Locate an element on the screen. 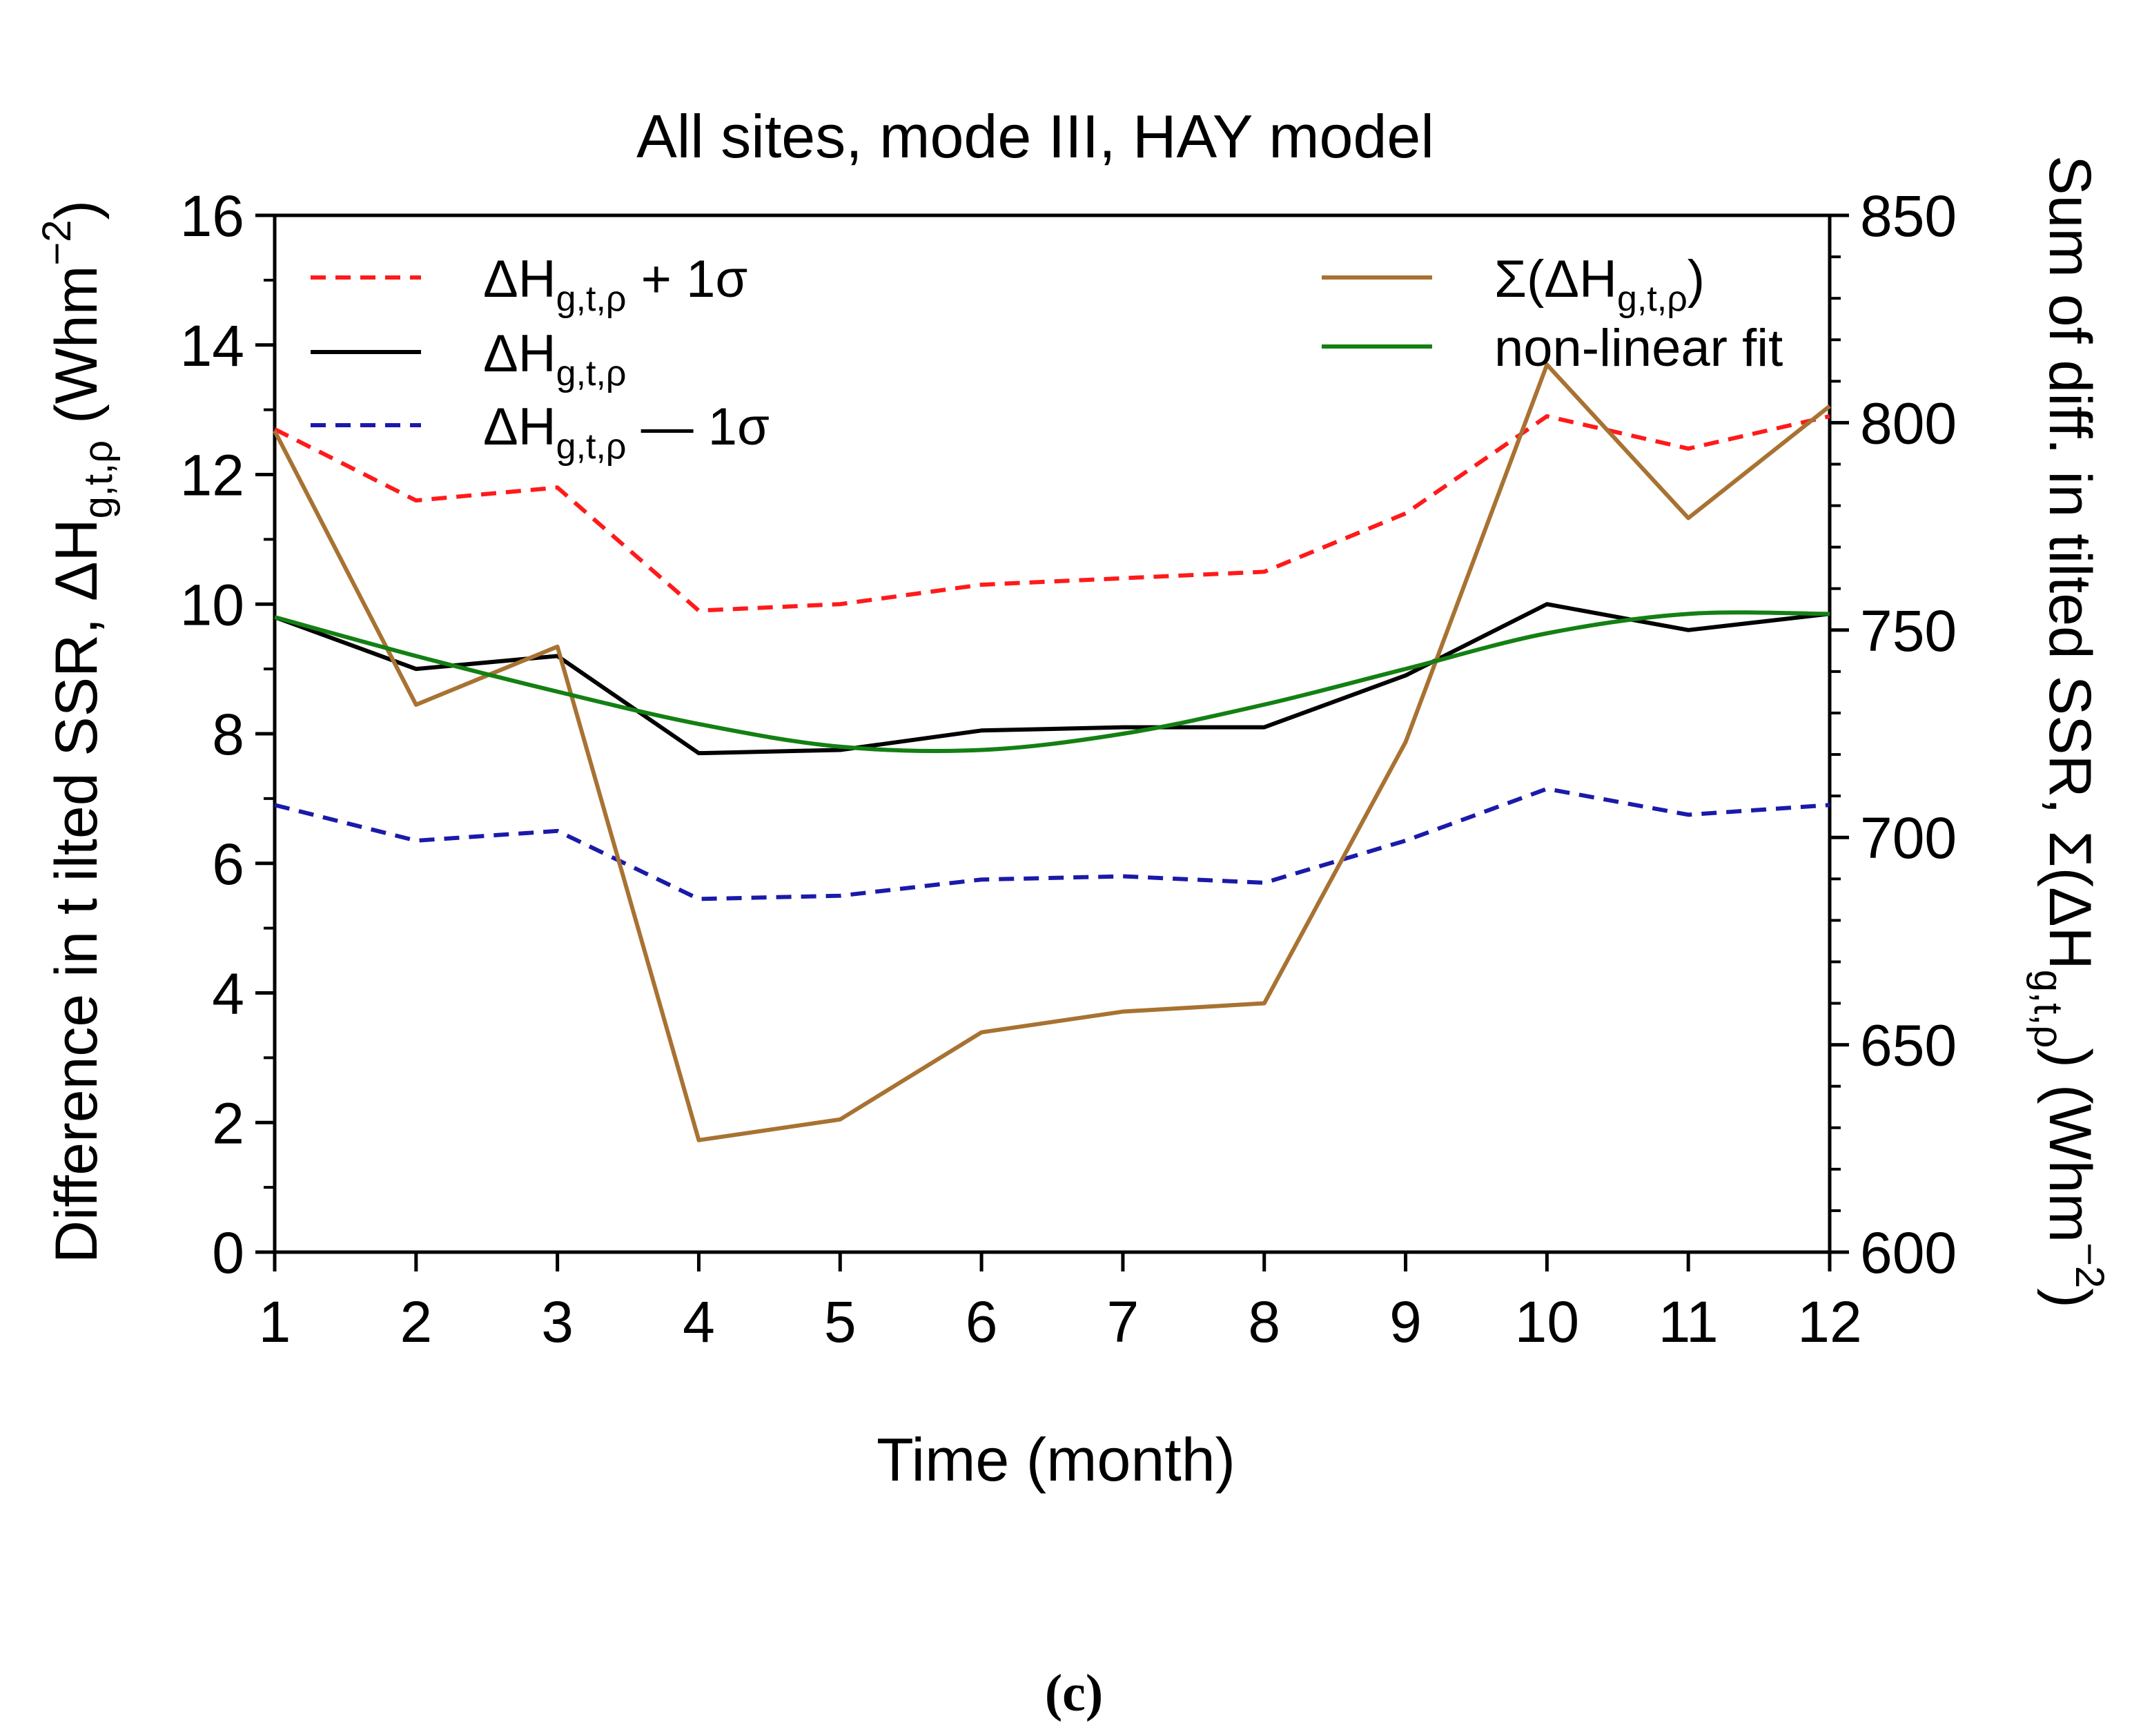 This screenshot has height=1736, width=2152. y2-tick-label: 750 is located at coordinates (1908, 630).